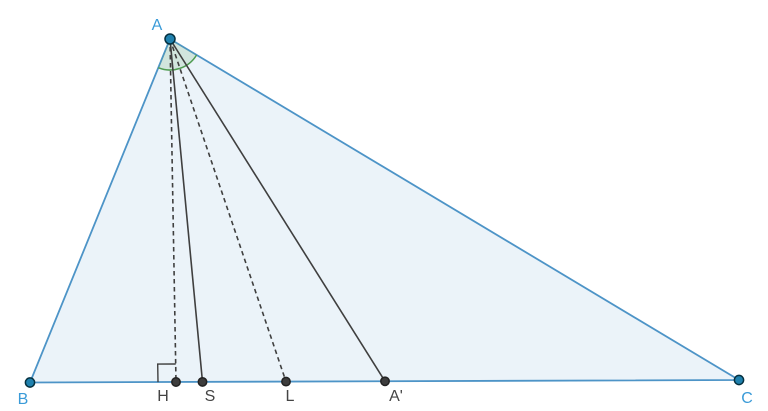 Image resolution: width=768 pixels, height=411 pixels. What do you see at coordinates (210, 396) in the screenshot?
I see `label-S: S` at bounding box center [210, 396].